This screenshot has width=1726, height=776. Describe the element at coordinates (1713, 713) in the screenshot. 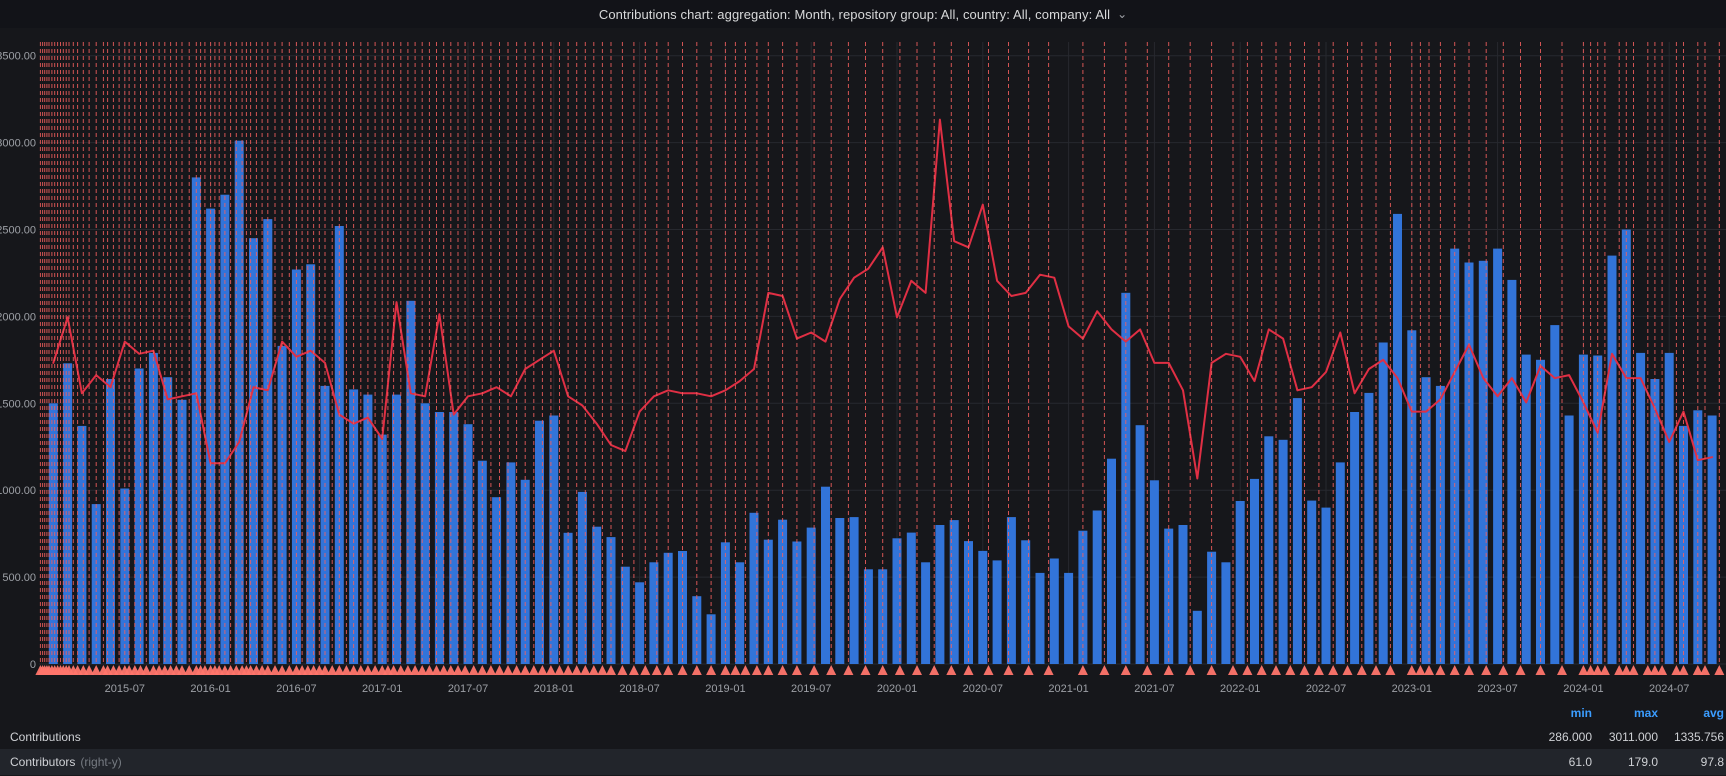

I see `legend-header-avg: avg` at that location.